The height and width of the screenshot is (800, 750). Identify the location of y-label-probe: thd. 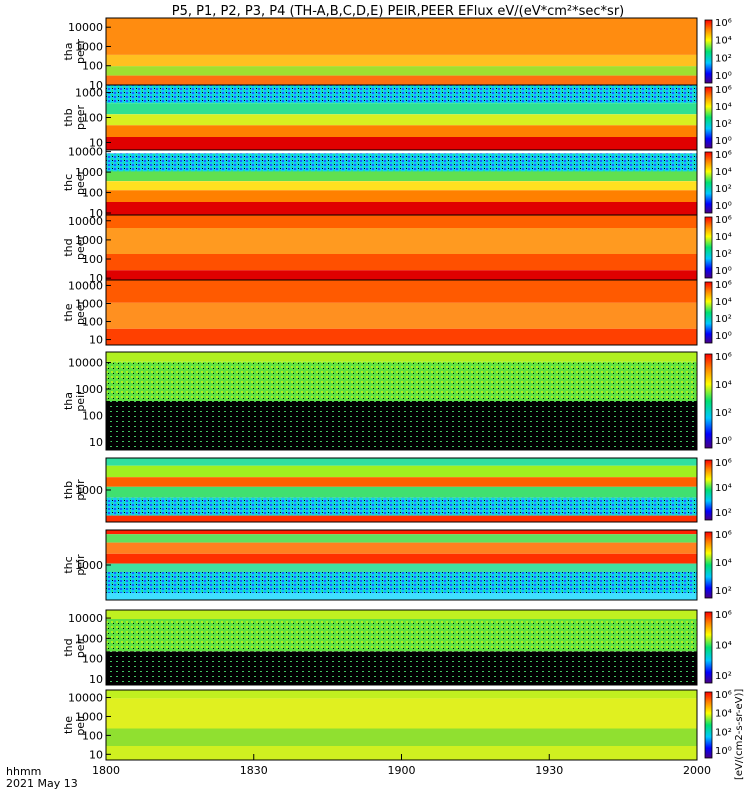
(68, 247).